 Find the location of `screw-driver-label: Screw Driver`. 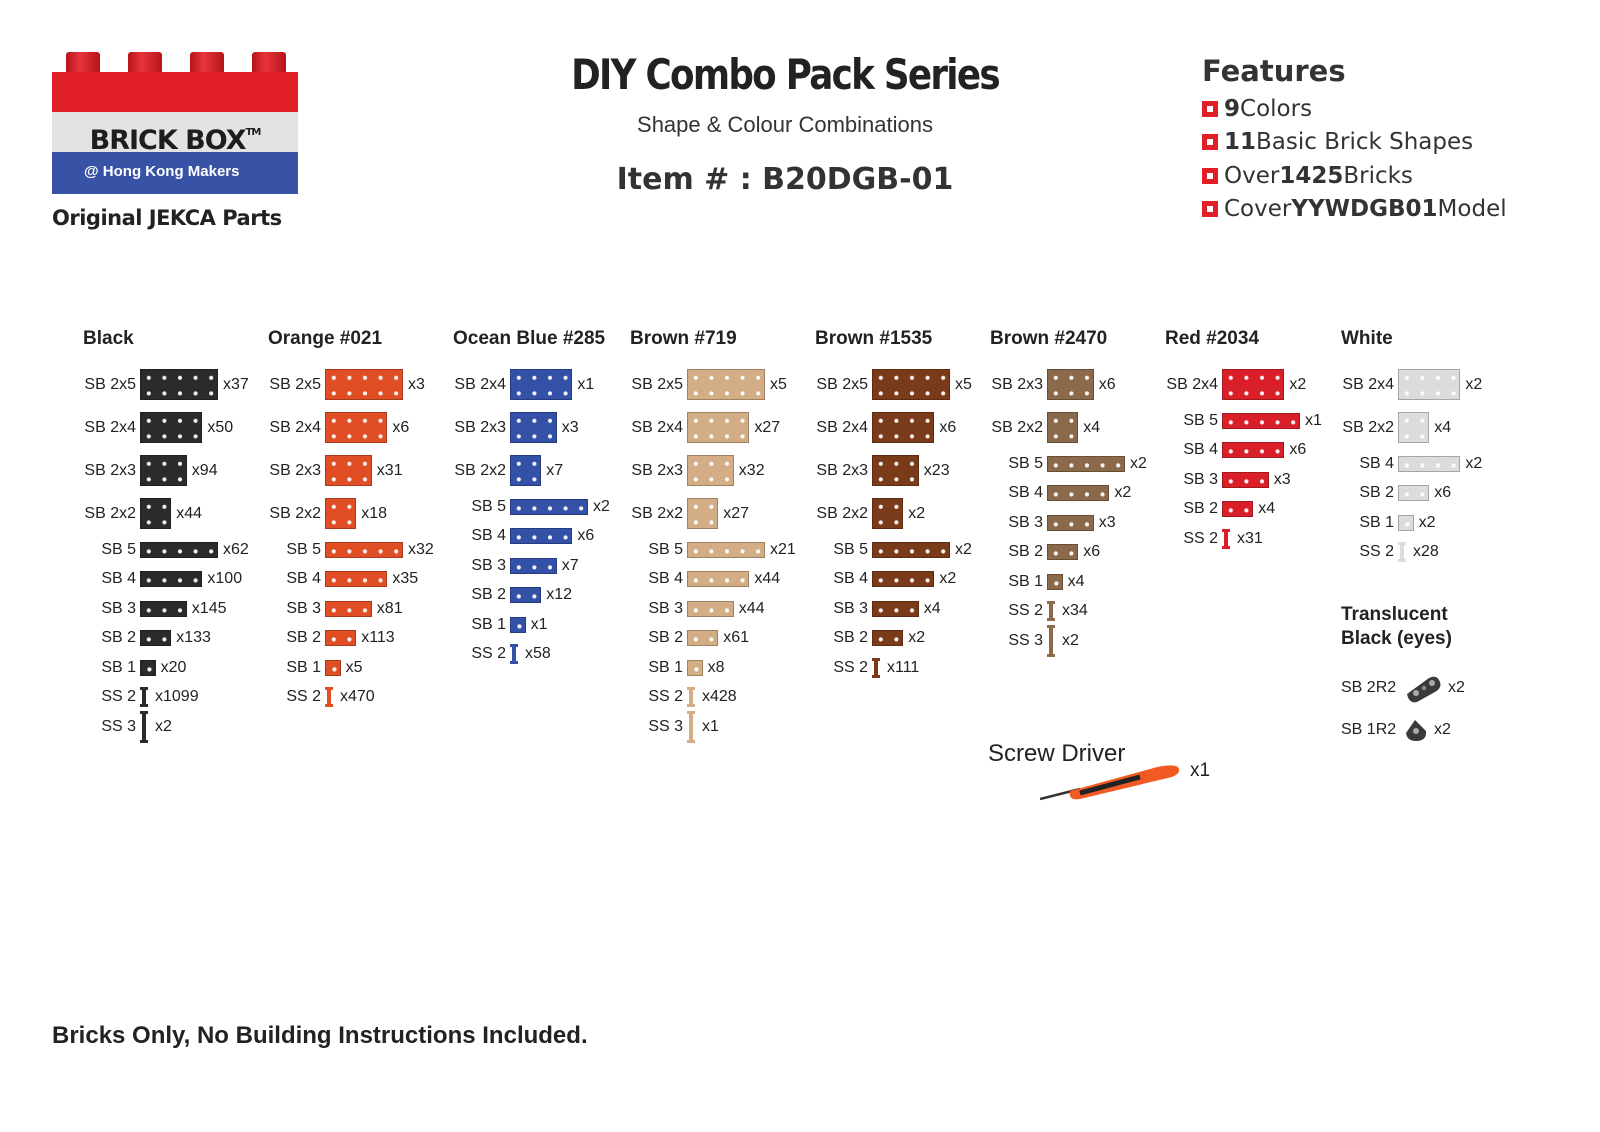

screw-driver-label: Screw Driver is located at coordinates (1057, 753).